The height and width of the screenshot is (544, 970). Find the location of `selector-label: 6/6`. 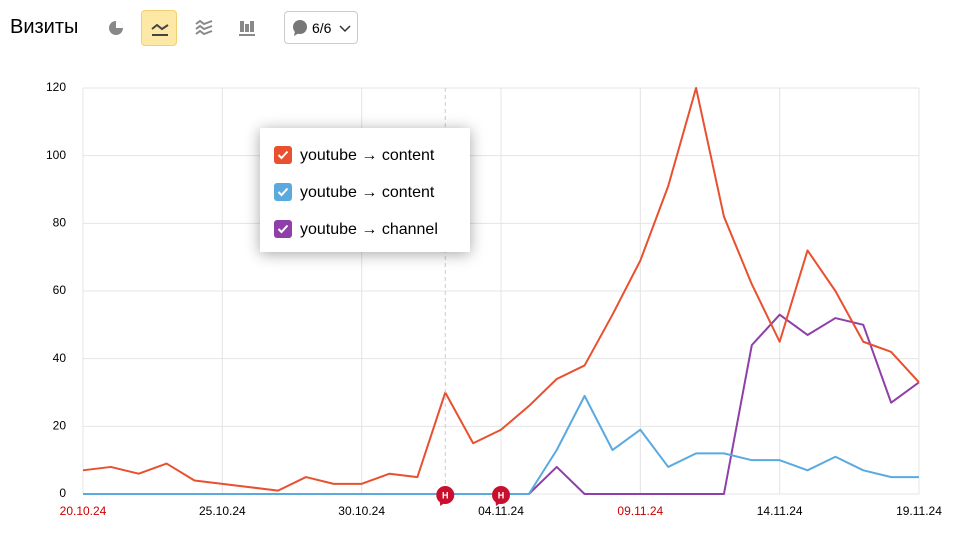

selector-label: 6/6 is located at coordinates (322, 28).